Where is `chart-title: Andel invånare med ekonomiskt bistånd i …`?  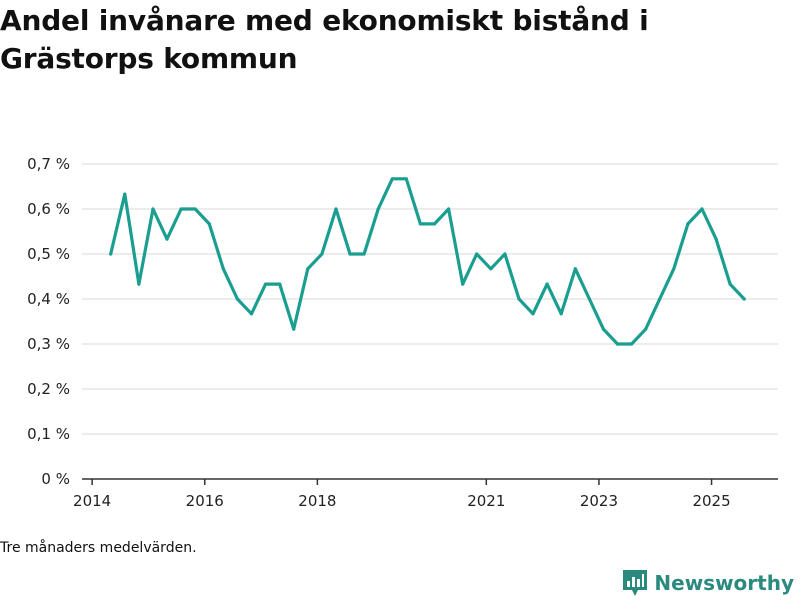
chart-title: Andel invånare med ekonomiskt bistånd i … is located at coordinates (324, 39).